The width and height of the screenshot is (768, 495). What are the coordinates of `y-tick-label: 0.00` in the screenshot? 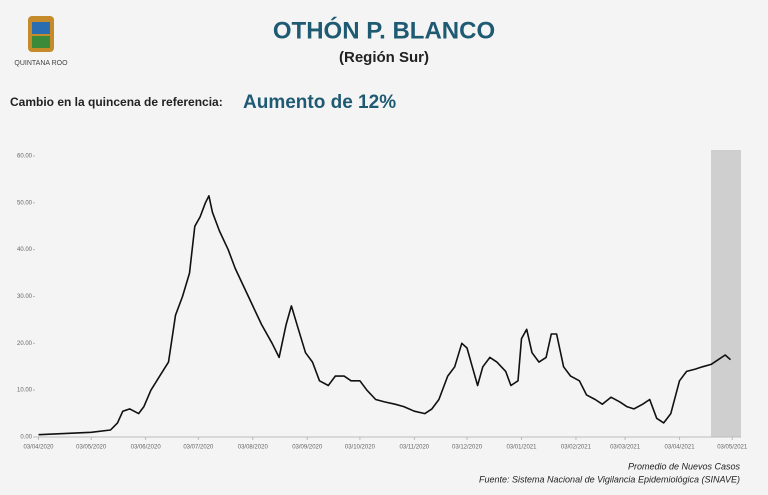 It's located at (26, 438).